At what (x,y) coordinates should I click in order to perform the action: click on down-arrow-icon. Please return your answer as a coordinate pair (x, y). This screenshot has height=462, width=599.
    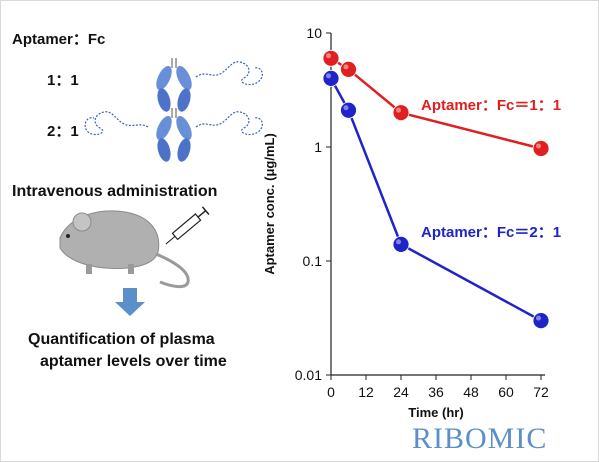
    Looking at the image, I should click on (130, 302).